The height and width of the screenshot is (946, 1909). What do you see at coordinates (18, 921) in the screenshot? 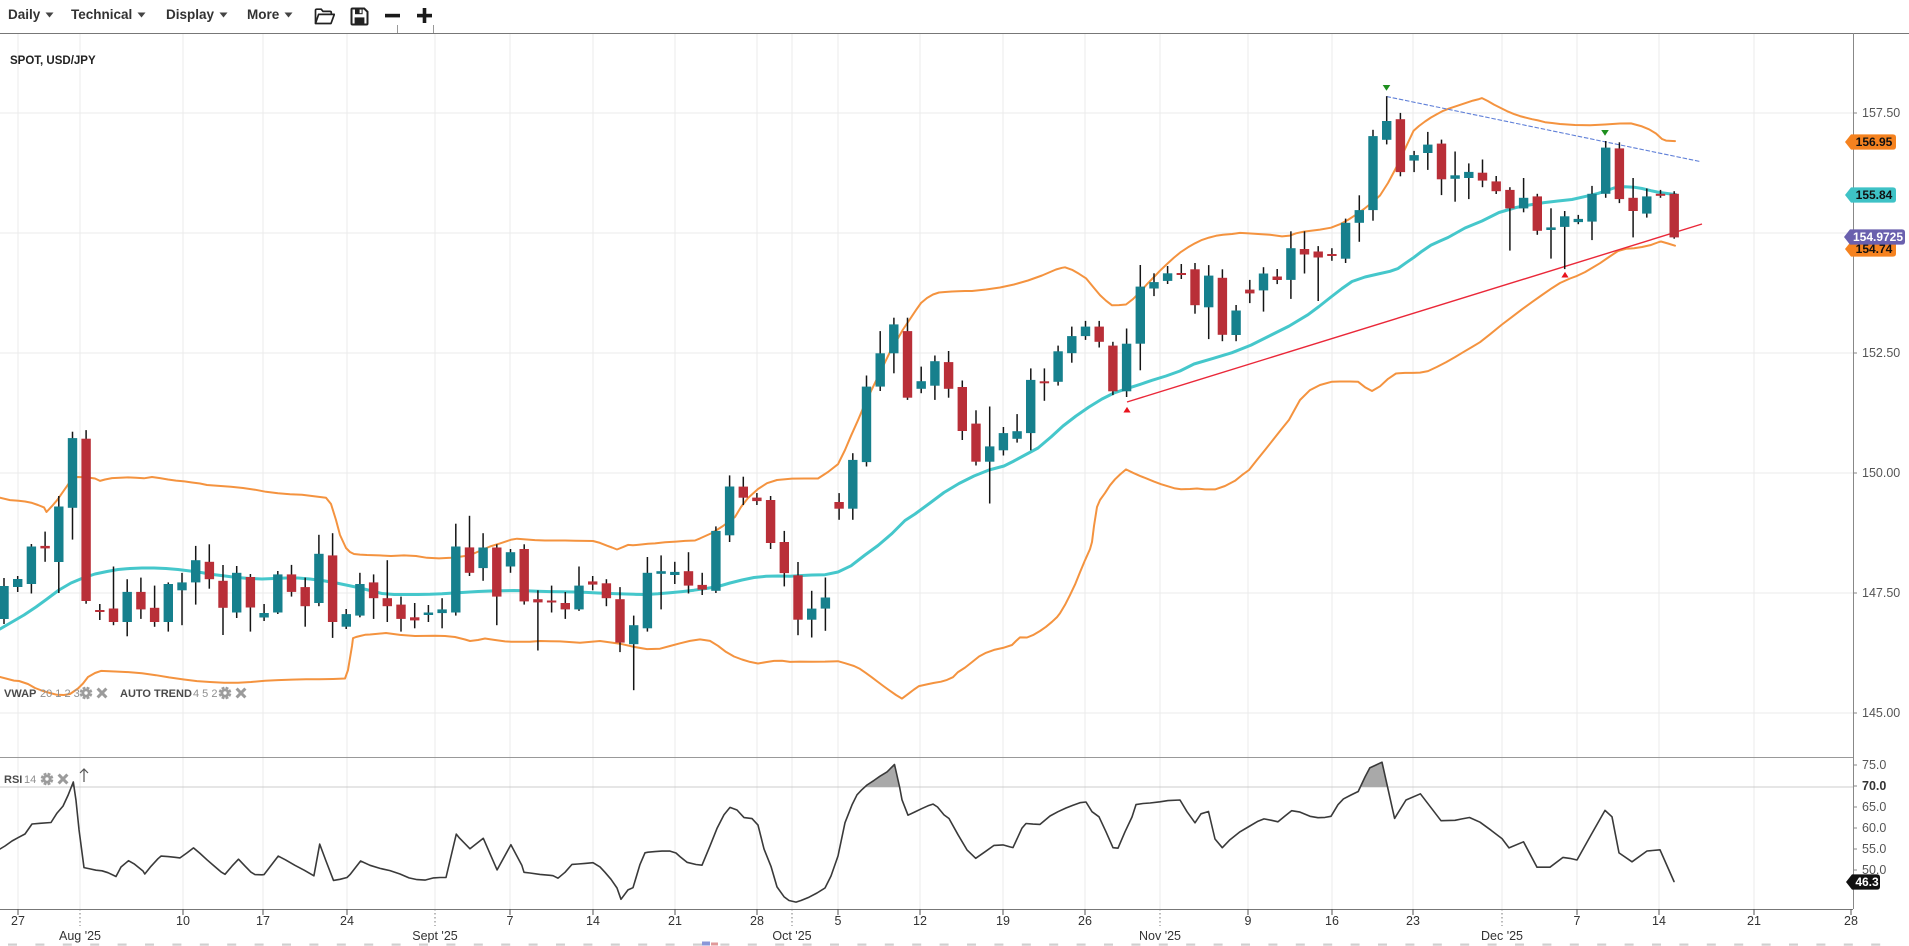
I see `svg-text: 27` at bounding box center [18, 921].